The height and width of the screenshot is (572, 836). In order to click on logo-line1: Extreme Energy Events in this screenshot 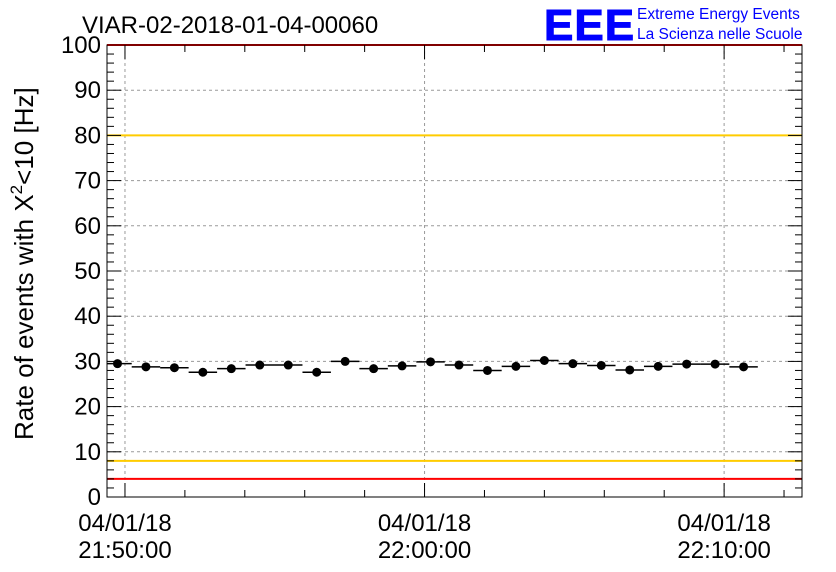, I will do `click(718, 14)`.